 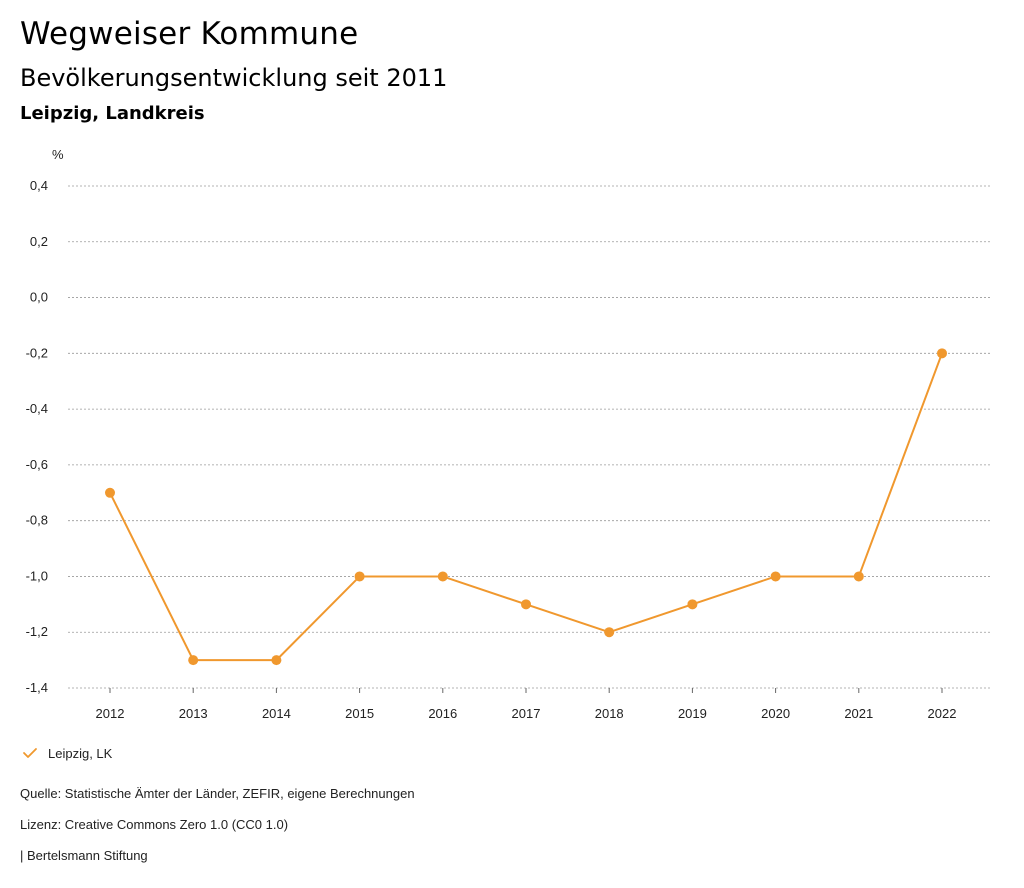 I want to click on check-icon, so click(x=30, y=753).